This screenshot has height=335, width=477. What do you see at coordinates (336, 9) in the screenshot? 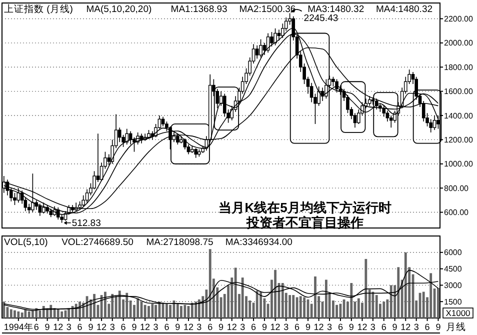
I see `annotation: MA3:1480.32` at bounding box center [336, 9].